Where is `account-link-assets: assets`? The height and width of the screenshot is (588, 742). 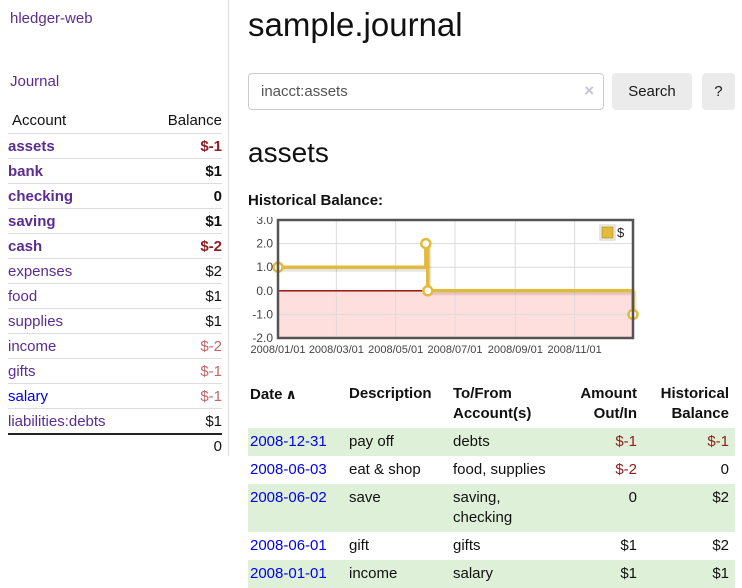
account-link-assets: assets is located at coordinates (31, 146).